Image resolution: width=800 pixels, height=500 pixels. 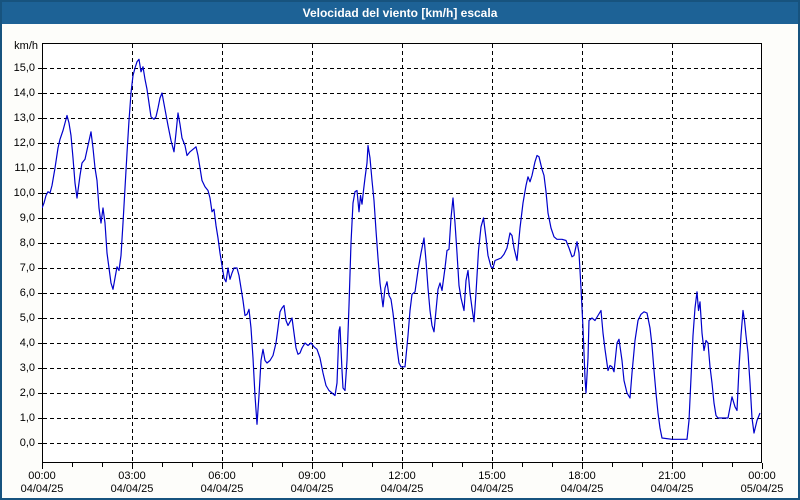 What do you see at coordinates (27, 368) in the screenshot?
I see `y-tick-label: 3,0` at bounding box center [27, 368].